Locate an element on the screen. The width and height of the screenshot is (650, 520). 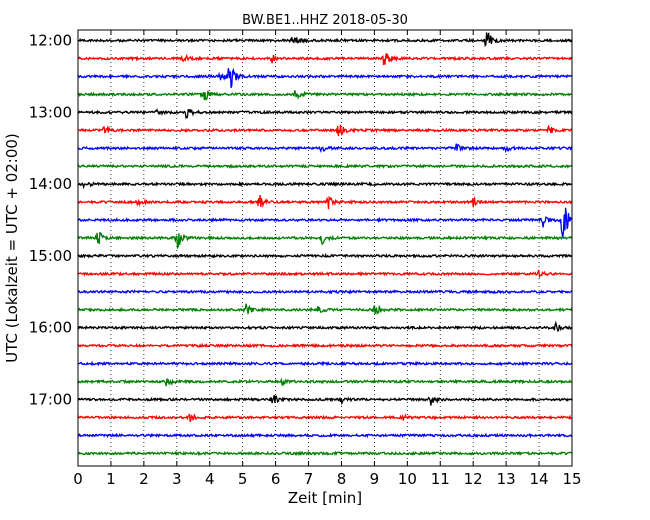
x-tick-label: 5 is located at coordinates (243, 479).